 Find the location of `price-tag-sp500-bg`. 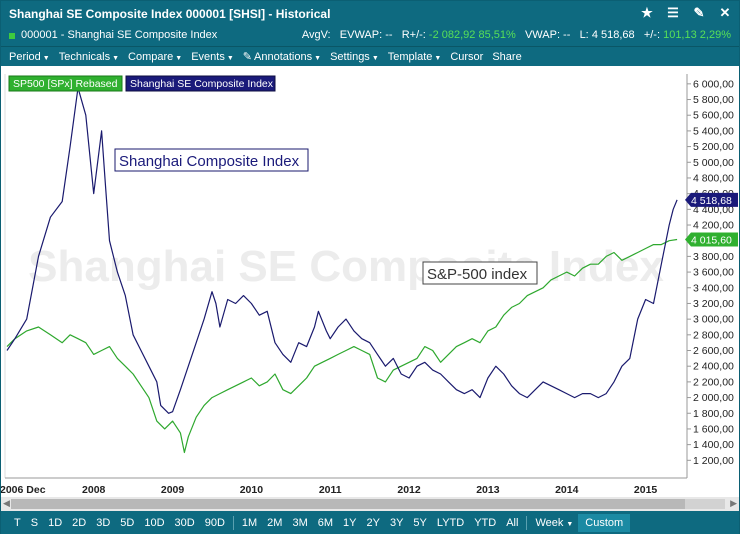

price-tag-sp500-bg is located at coordinates (711, 239).